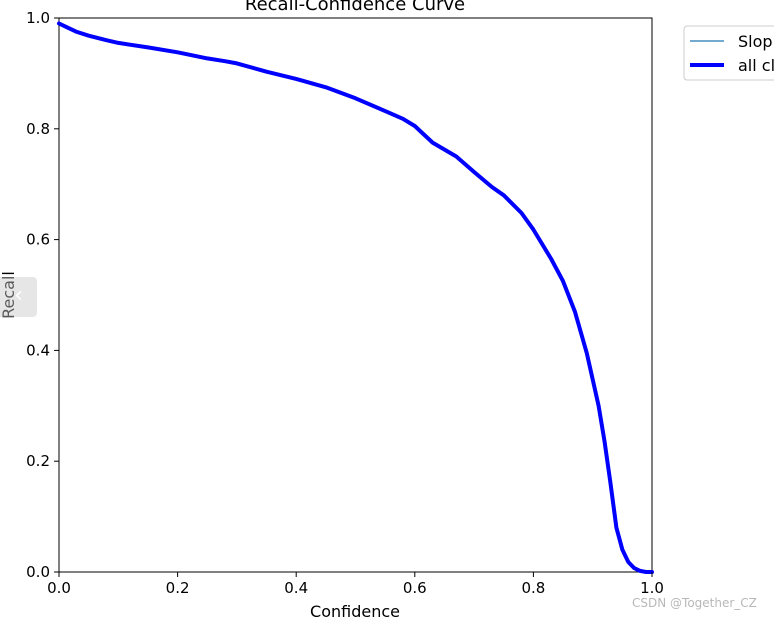  What do you see at coordinates (38, 350) in the screenshot?
I see `y-tick-label: 0.4` at bounding box center [38, 350].